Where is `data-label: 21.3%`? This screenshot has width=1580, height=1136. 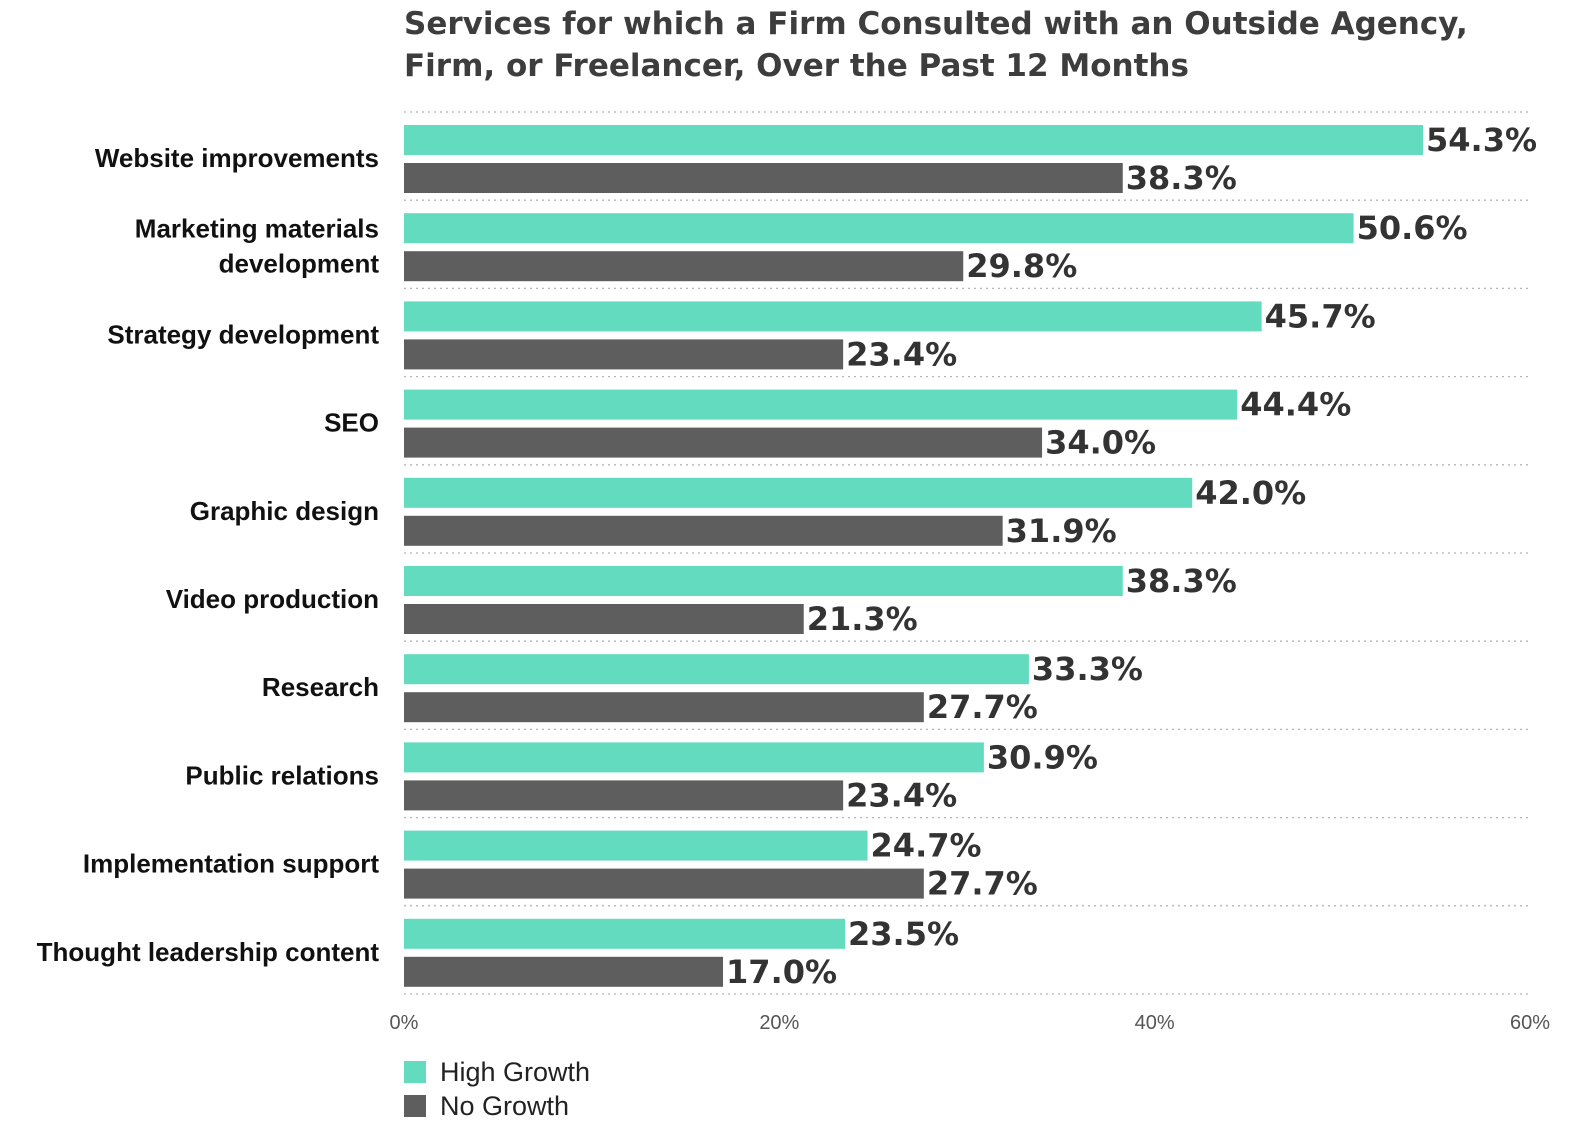
data-label: 21.3% is located at coordinates (862, 619).